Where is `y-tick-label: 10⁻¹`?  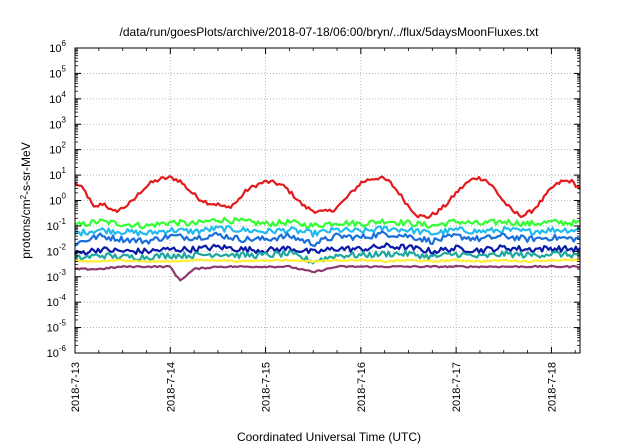
y-tick-label: 10⁻¹ is located at coordinates (57, 225).